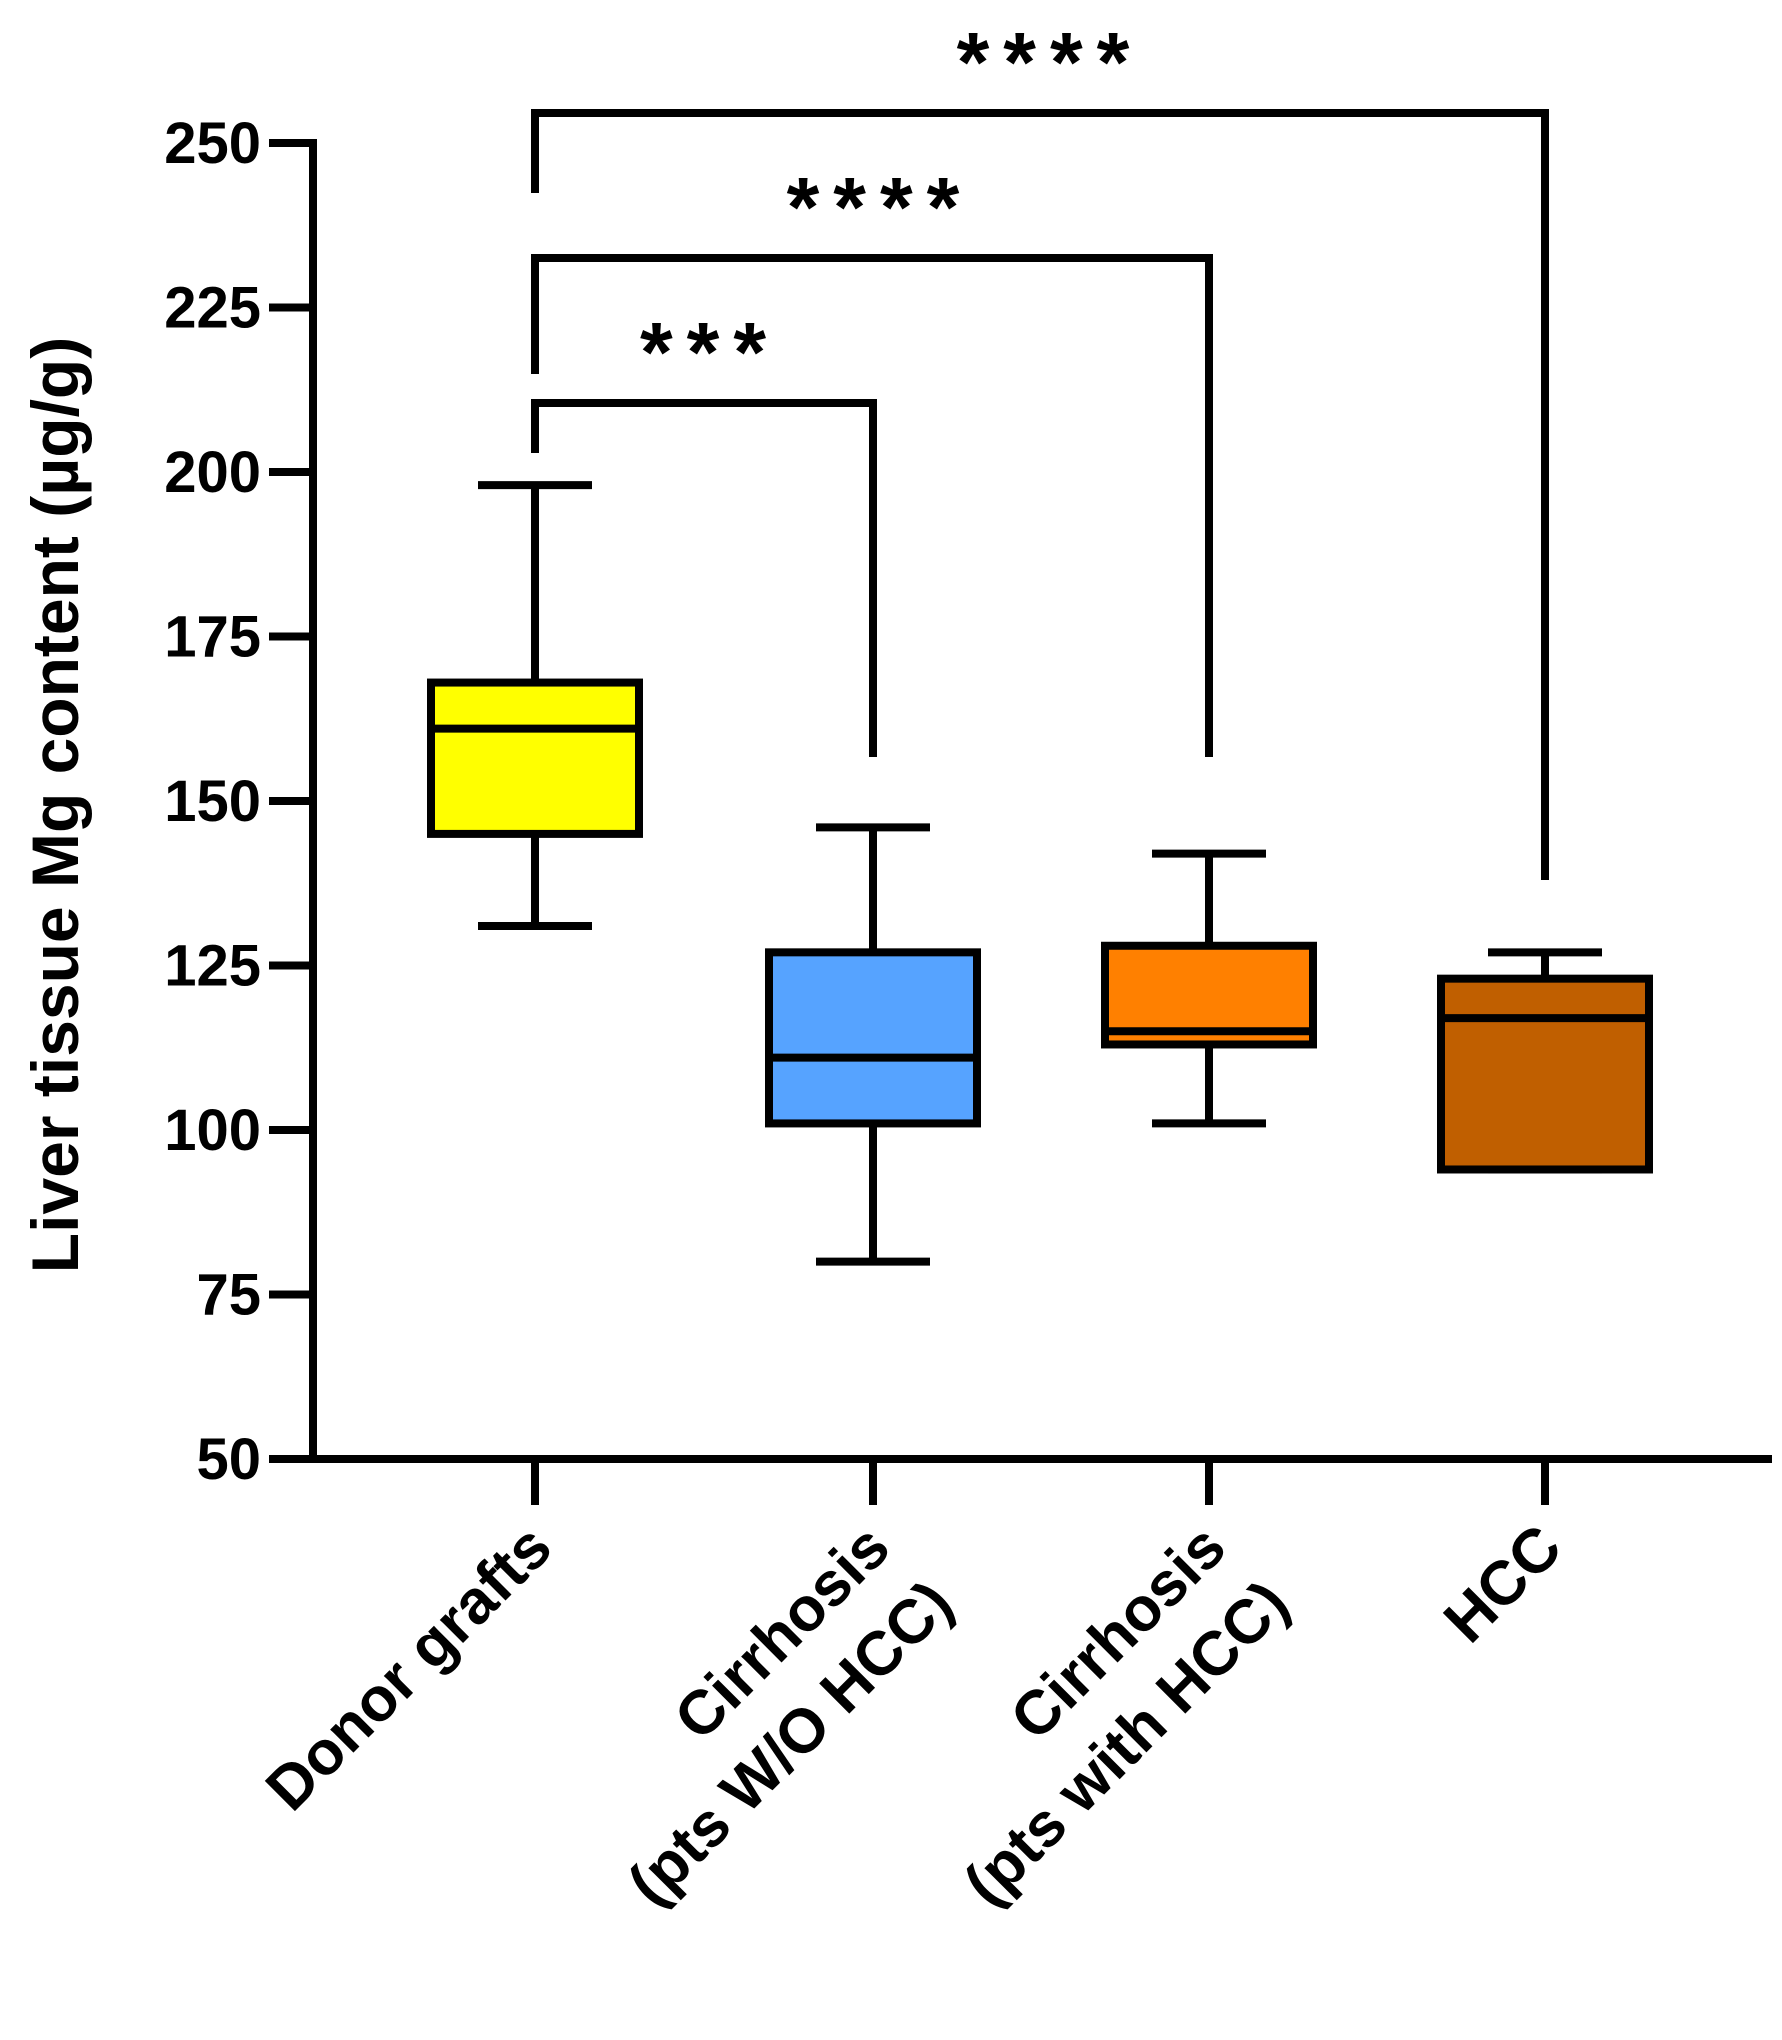 The image size is (1782, 2040). What do you see at coordinates (212, 308) in the screenshot?
I see `y-tick-label: 225` at bounding box center [212, 308].